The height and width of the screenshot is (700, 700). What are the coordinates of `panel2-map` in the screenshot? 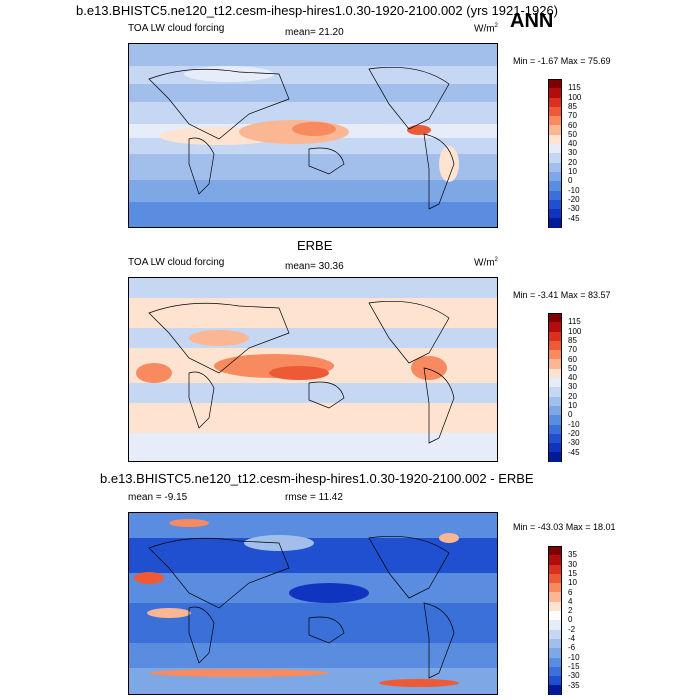 It's located at (313, 369).